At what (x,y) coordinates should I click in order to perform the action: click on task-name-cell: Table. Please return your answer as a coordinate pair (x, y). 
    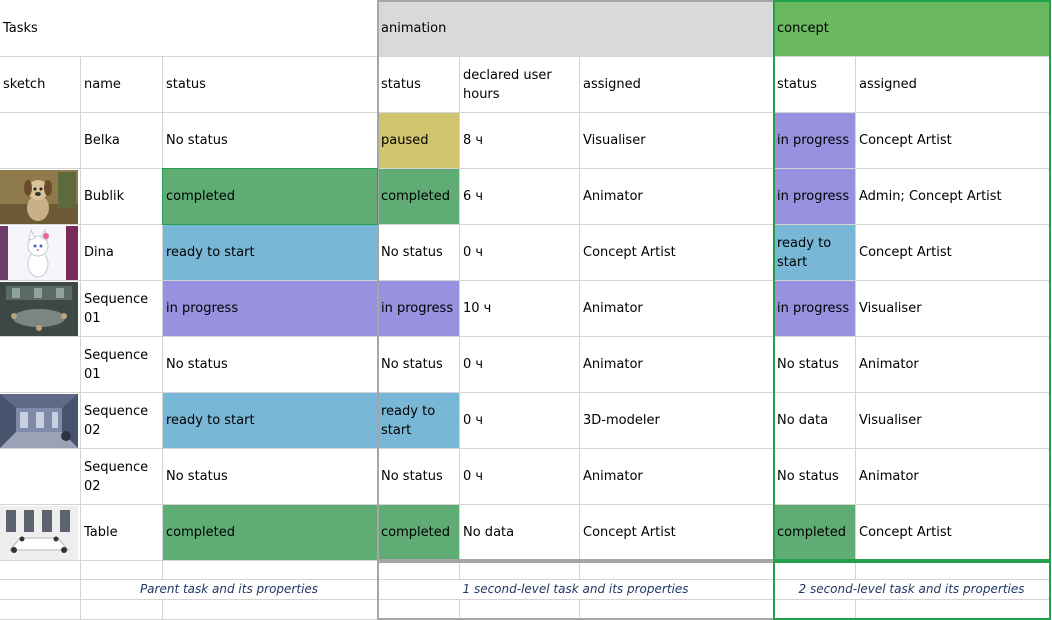
    Looking at the image, I should click on (122, 533).